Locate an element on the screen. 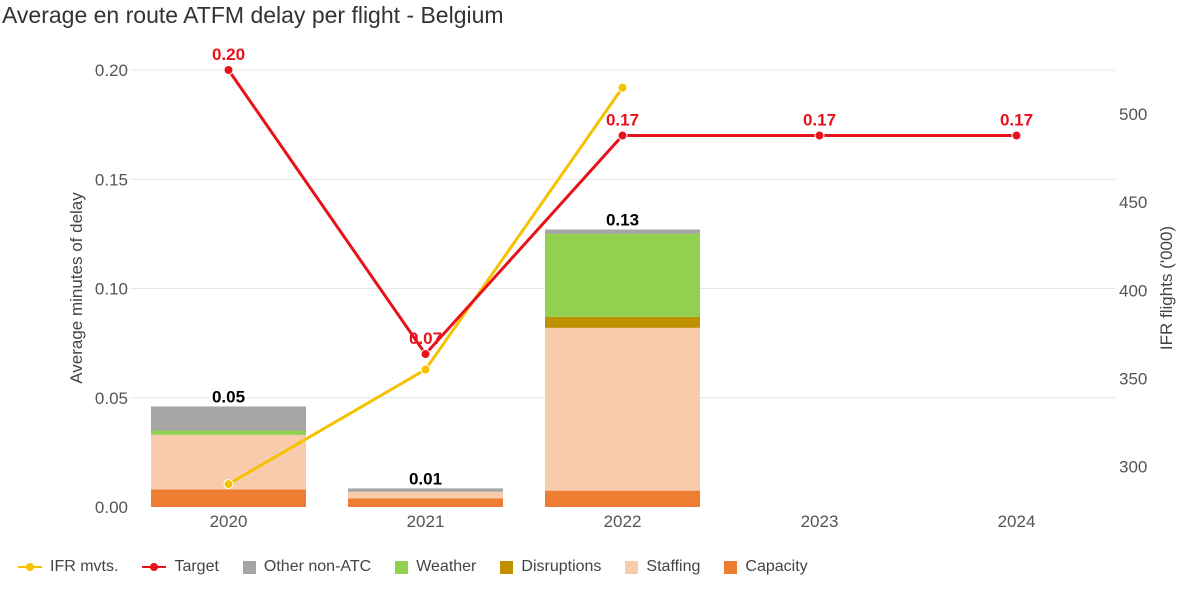 This screenshot has height=600, width=1200. legend-label: Weather is located at coordinates (446, 566).